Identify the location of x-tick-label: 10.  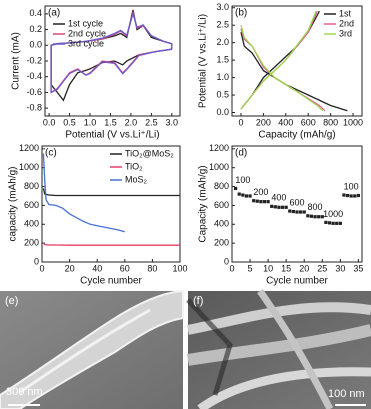
(268, 268).